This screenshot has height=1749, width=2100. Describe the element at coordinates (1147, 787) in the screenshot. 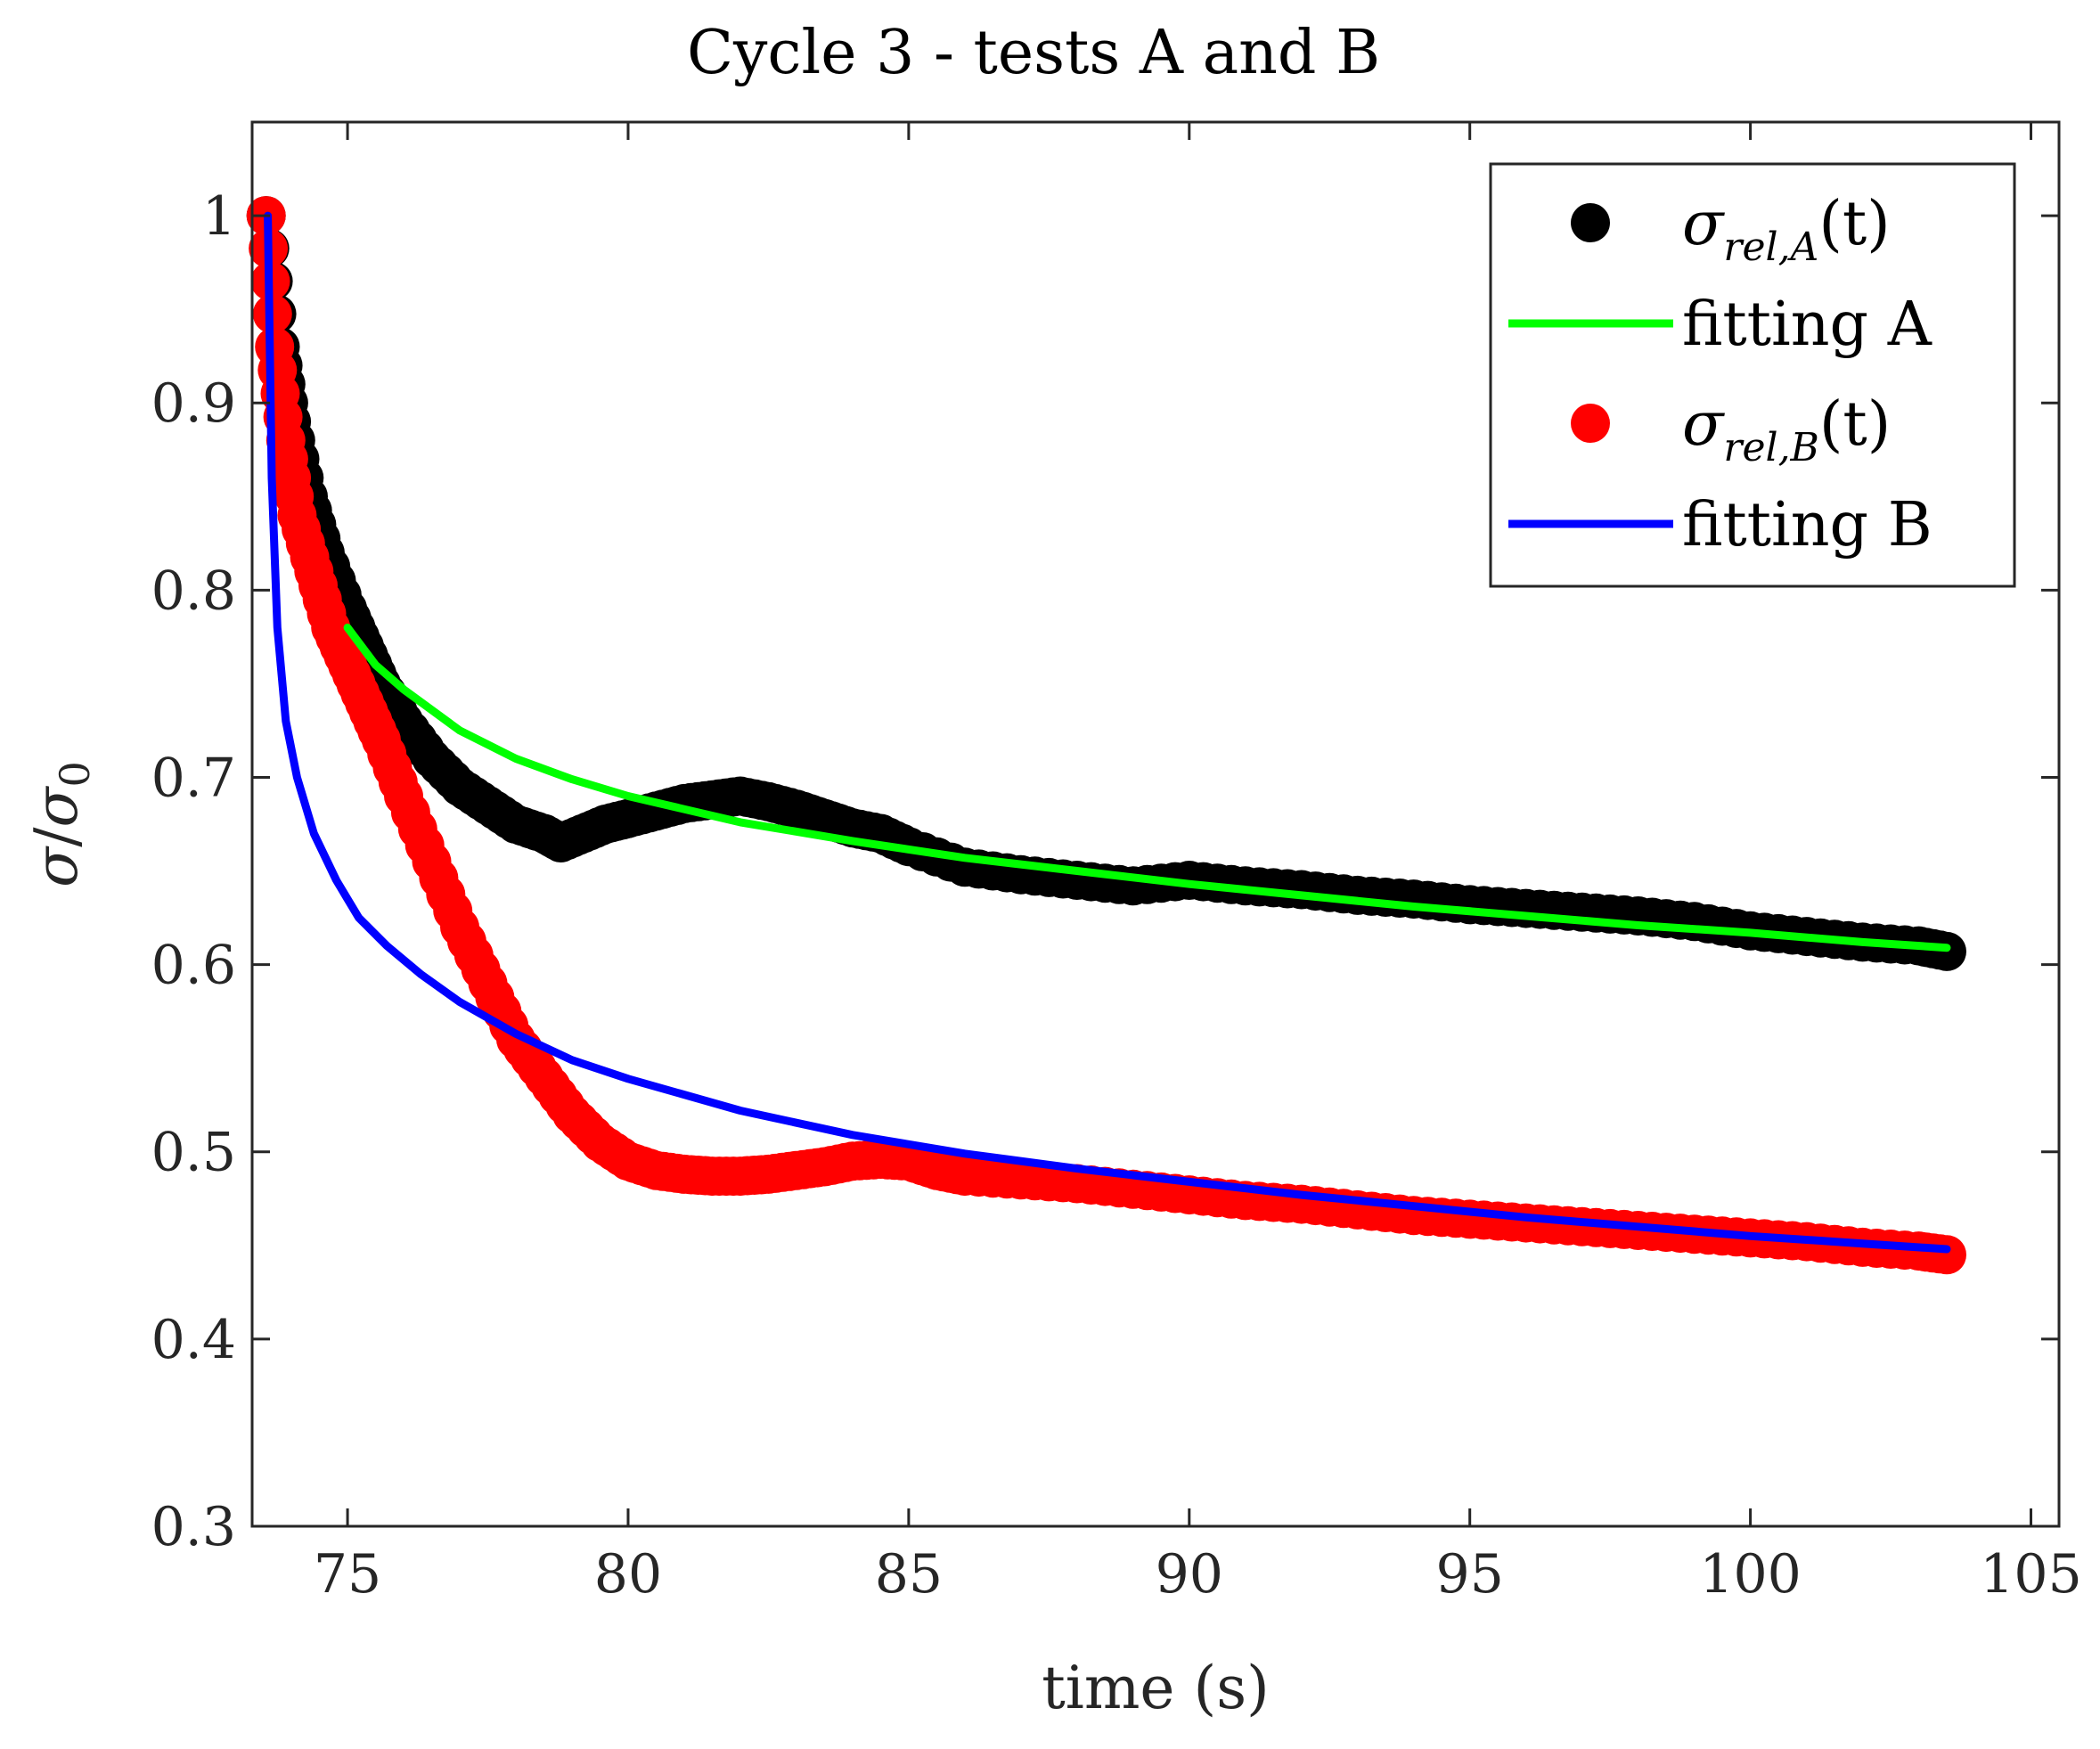

I see `fit-line-a` at that location.